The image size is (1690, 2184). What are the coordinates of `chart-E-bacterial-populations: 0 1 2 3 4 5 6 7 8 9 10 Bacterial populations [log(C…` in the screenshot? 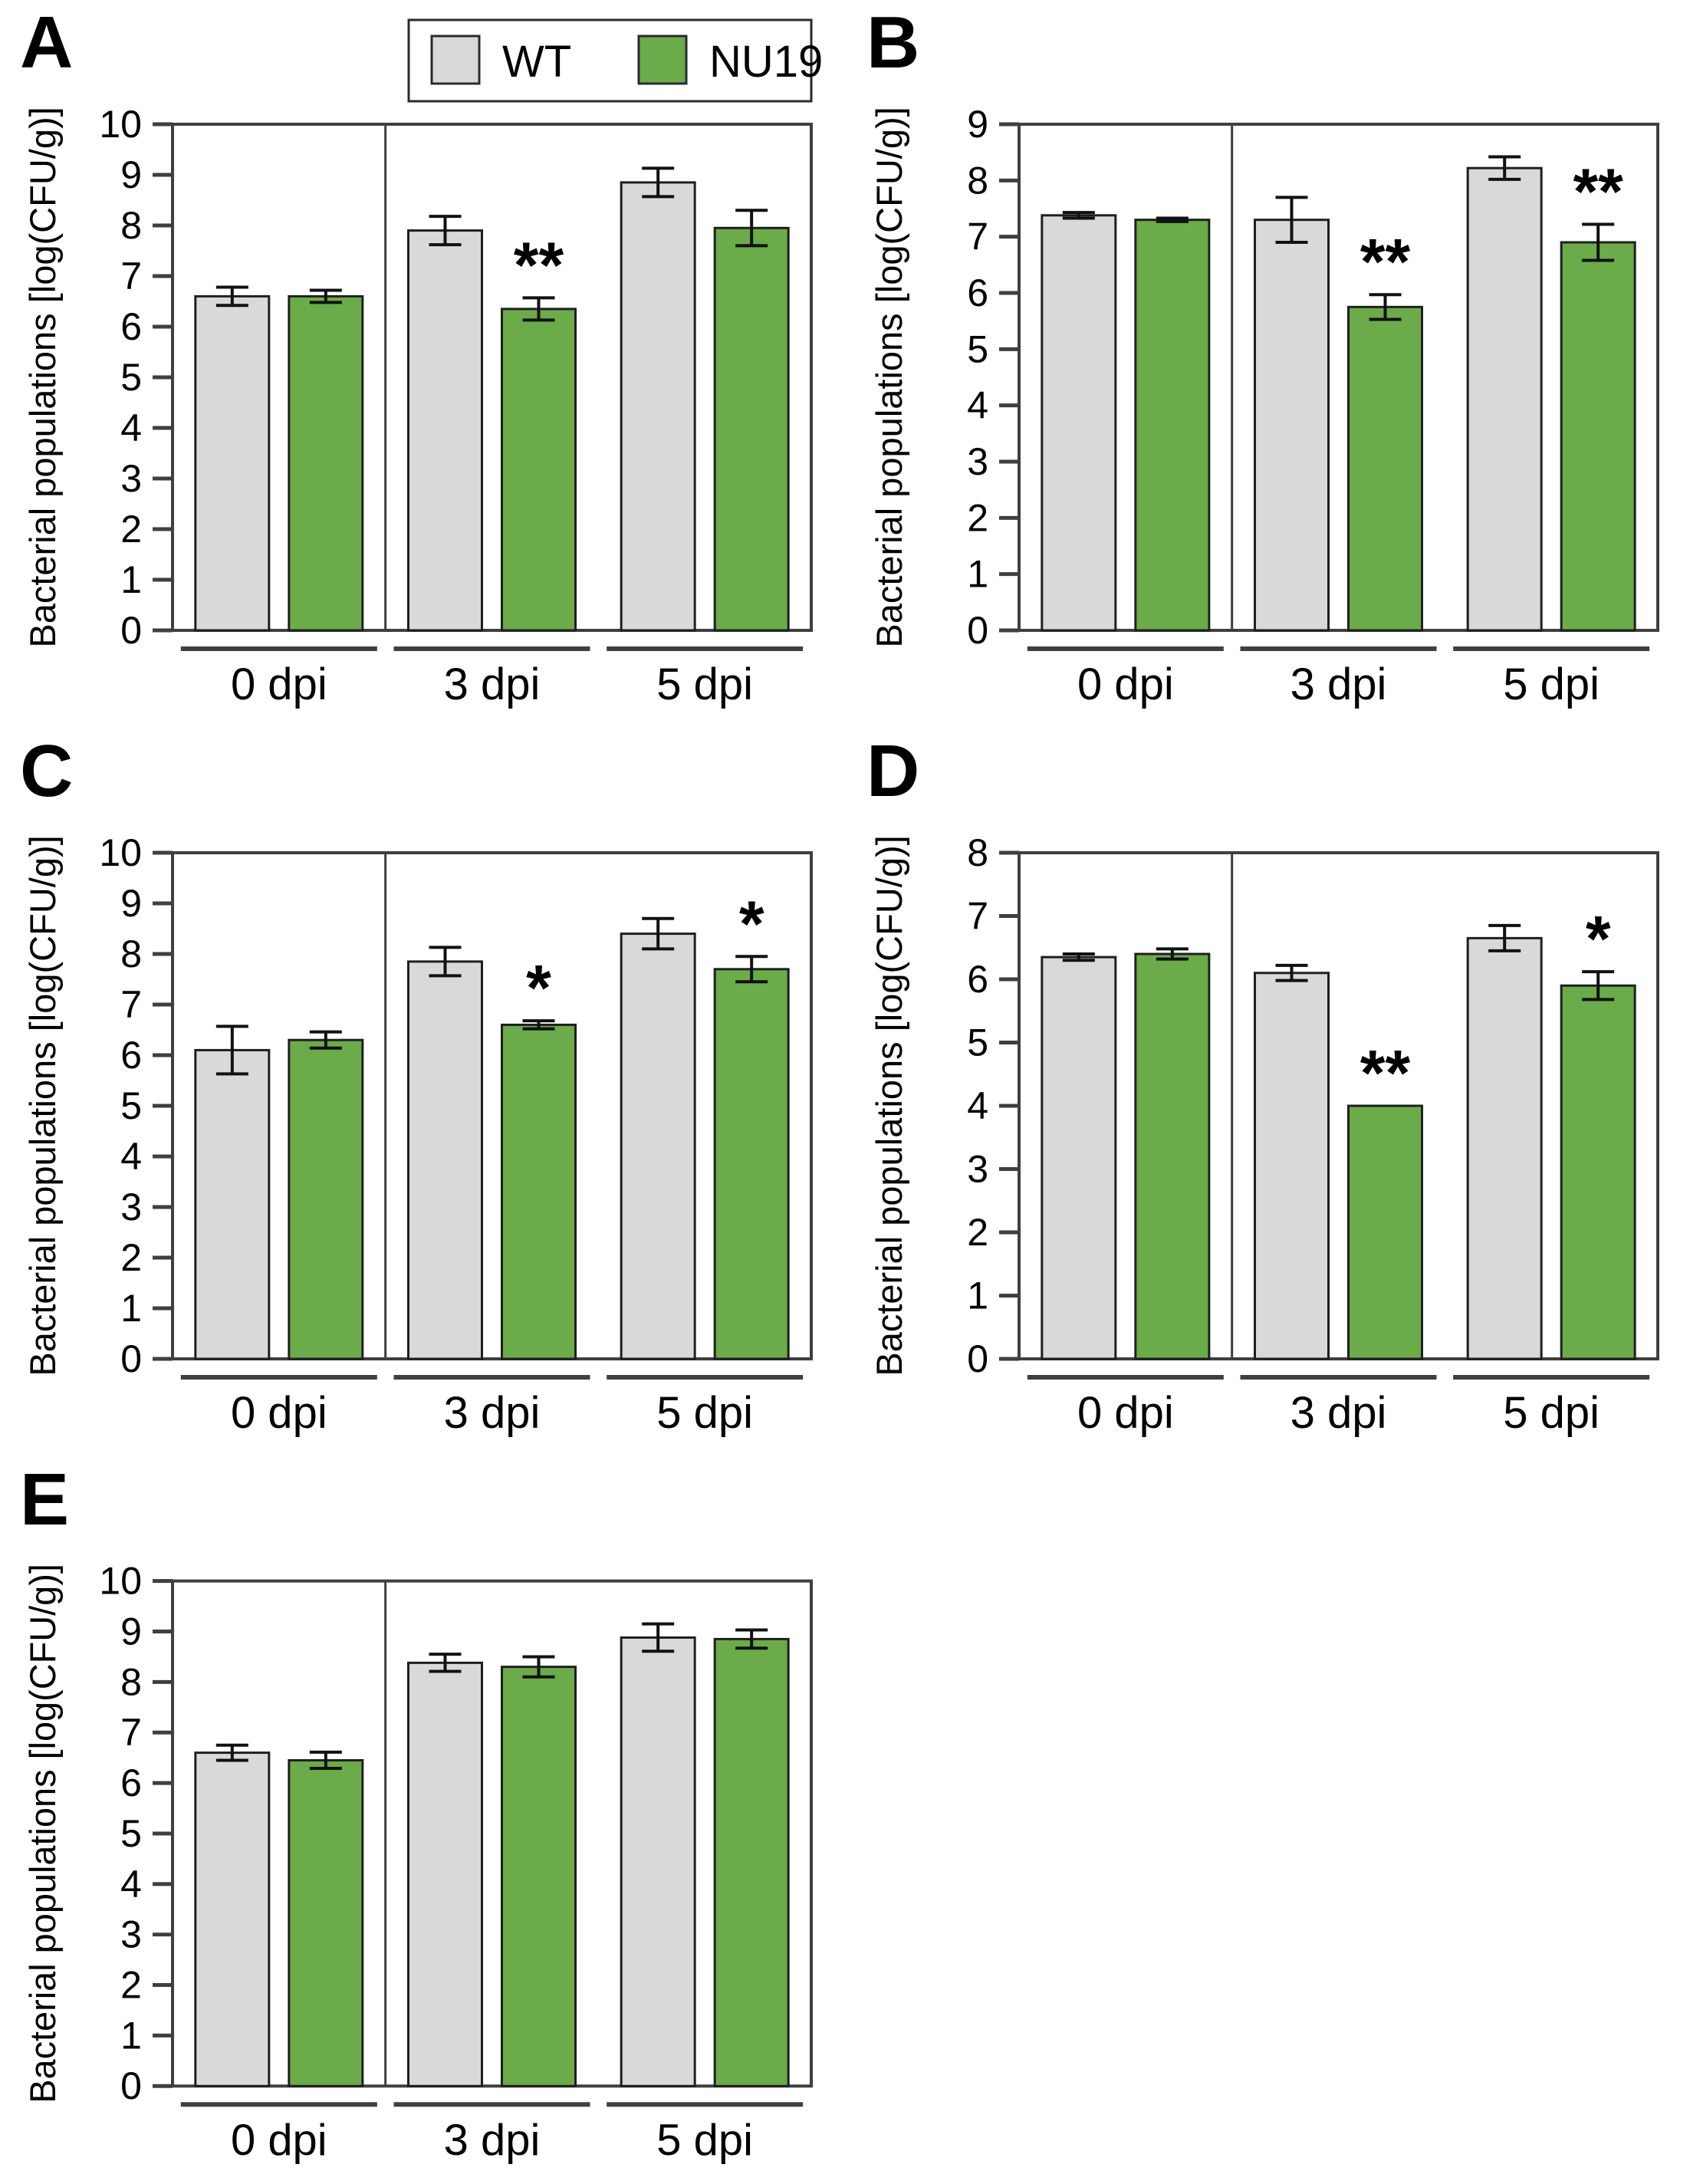 It's located at (417, 1862).